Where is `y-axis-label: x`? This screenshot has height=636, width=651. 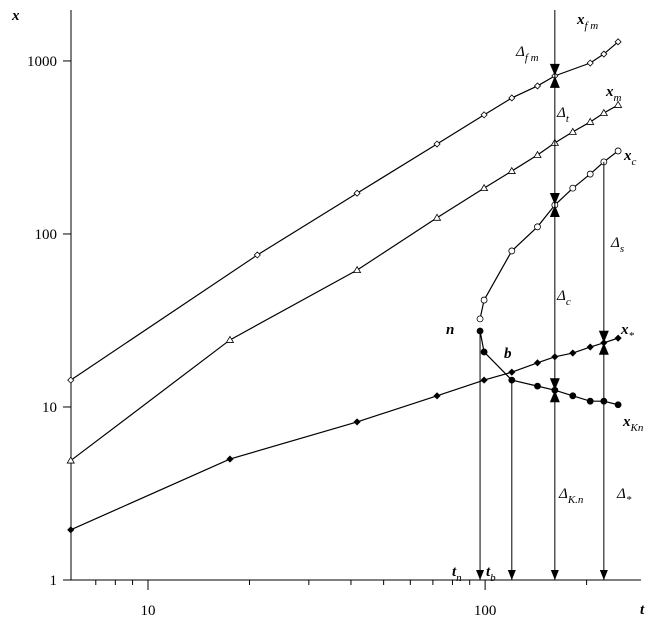
y-axis-label: x is located at coordinates (15, 16).